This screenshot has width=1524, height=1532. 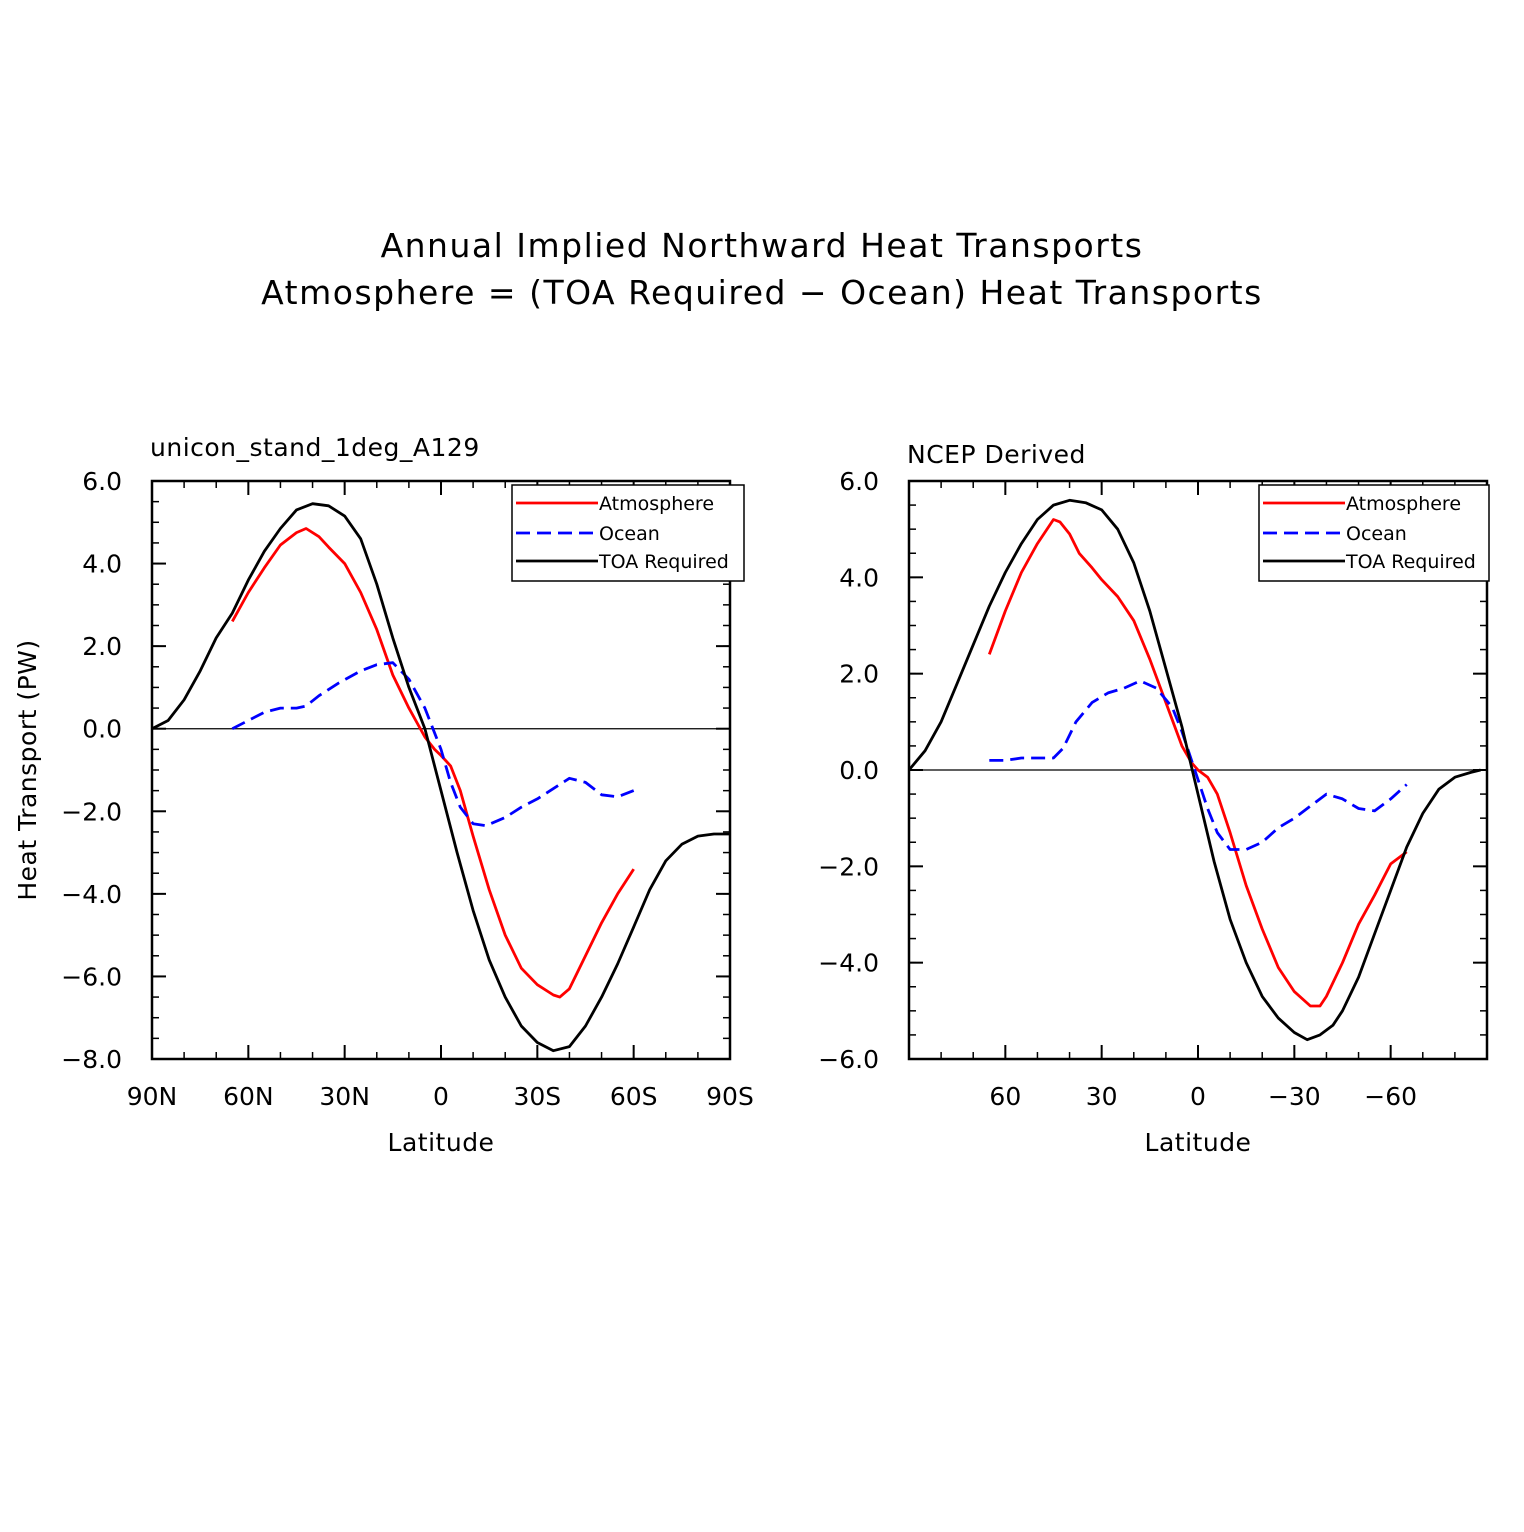 What do you see at coordinates (1294, 1096) in the screenshot?
I see `x-tick-label: −30` at bounding box center [1294, 1096].